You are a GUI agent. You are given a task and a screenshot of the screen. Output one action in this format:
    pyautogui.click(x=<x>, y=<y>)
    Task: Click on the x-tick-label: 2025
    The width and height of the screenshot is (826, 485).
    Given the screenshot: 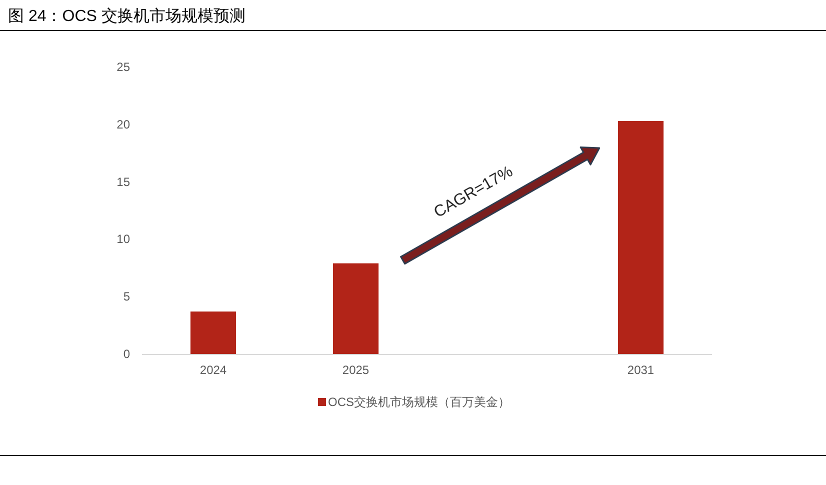 What is the action you would take?
    pyautogui.click(x=356, y=370)
    